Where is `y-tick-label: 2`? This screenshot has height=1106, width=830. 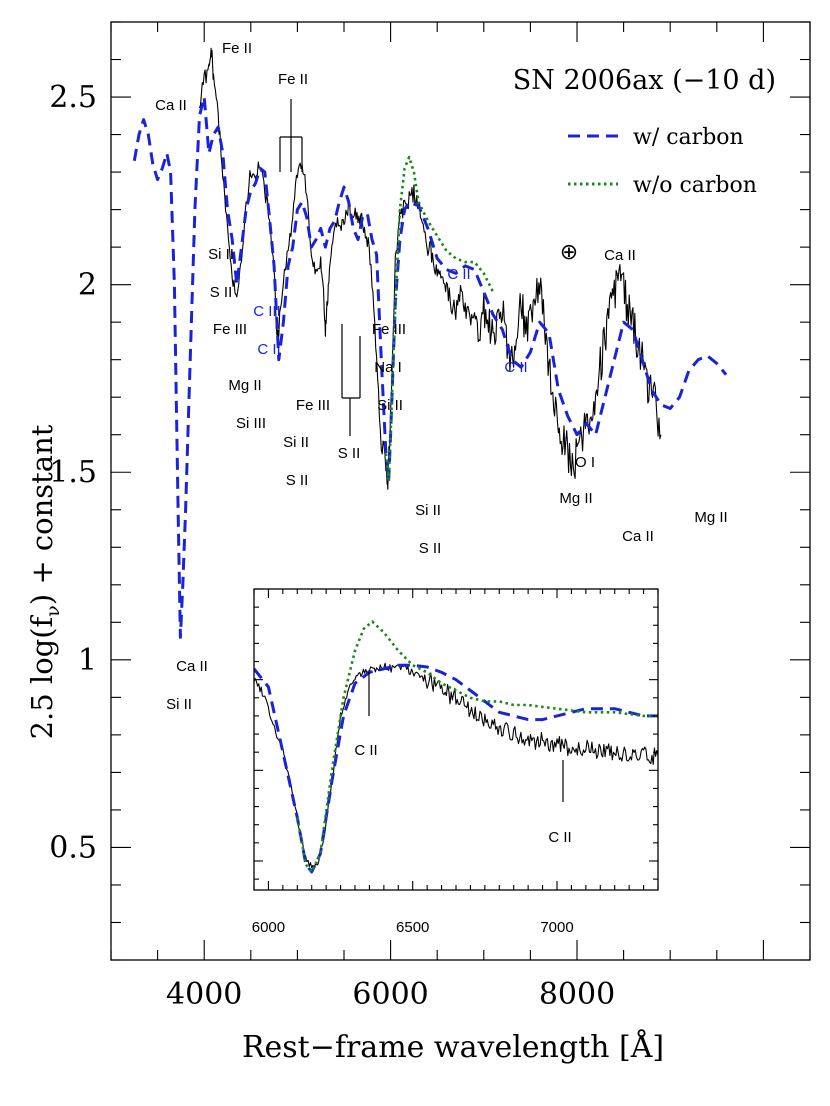
y-tick-label: 2 is located at coordinates (87, 285).